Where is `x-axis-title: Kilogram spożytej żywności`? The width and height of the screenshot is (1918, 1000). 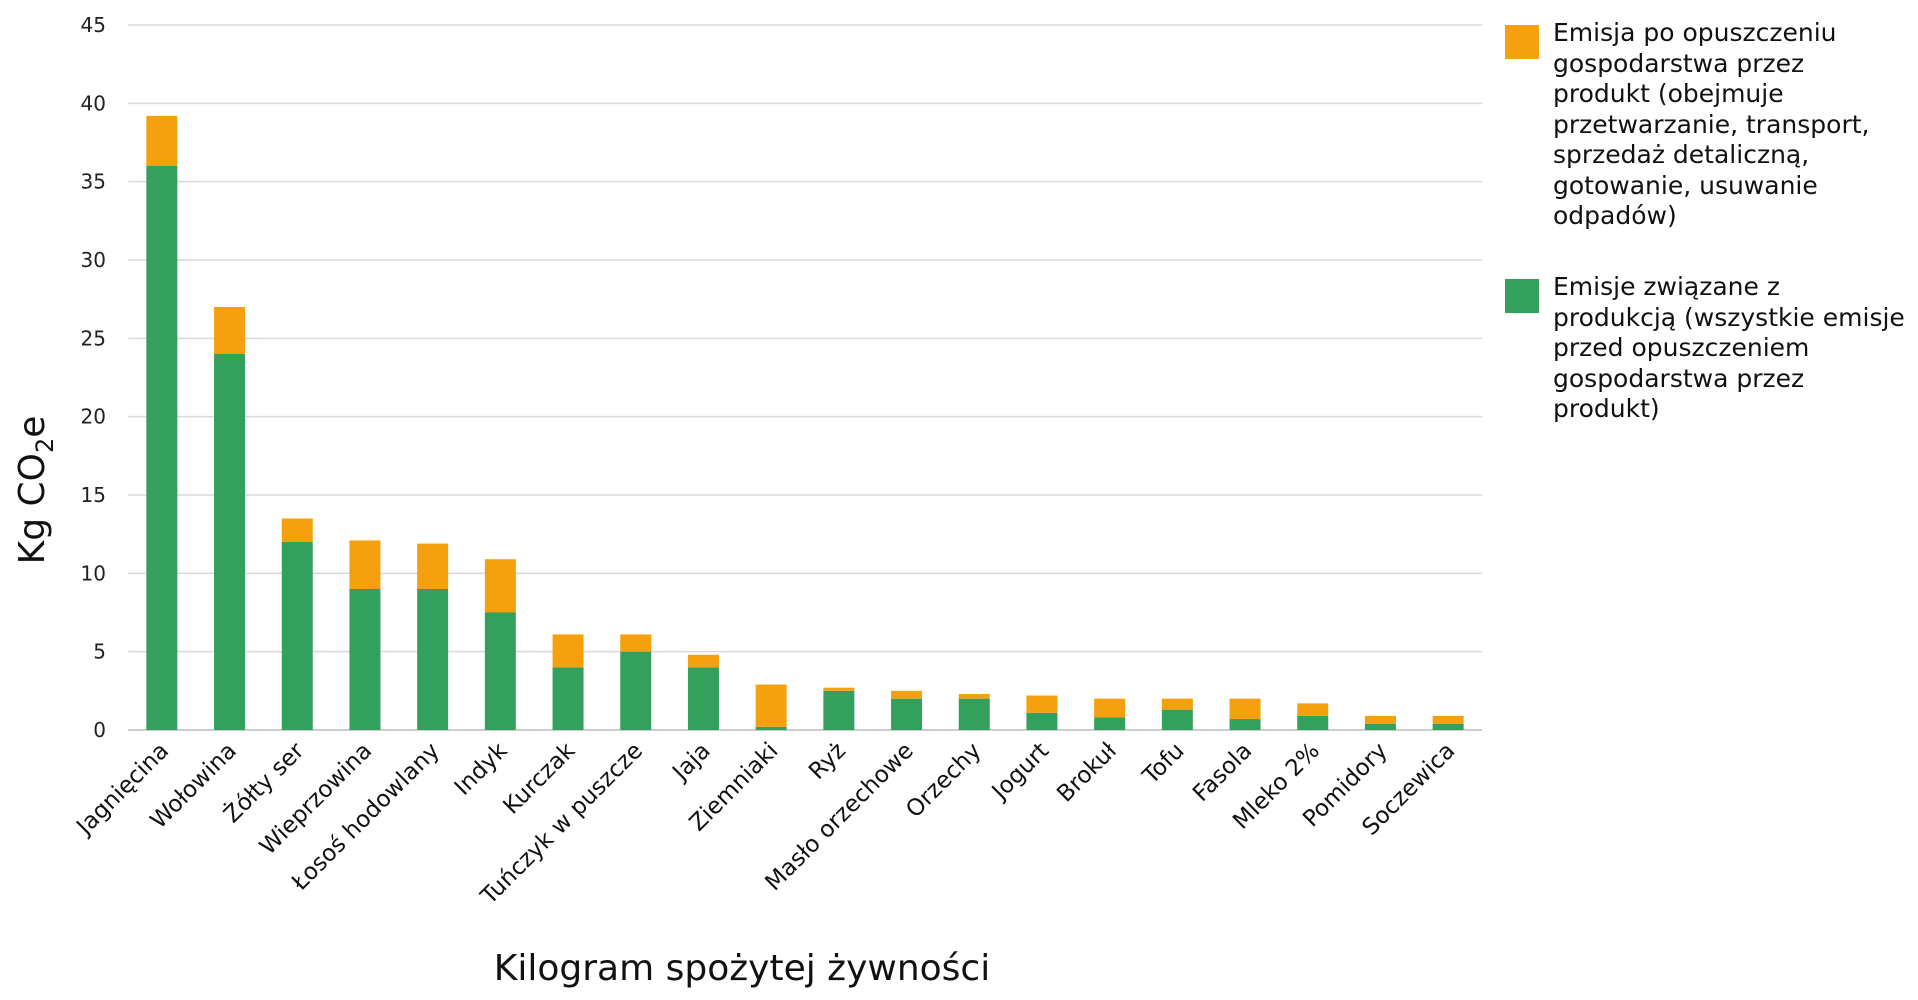 x-axis-title: Kilogram spożytej żywności is located at coordinates (742, 968).